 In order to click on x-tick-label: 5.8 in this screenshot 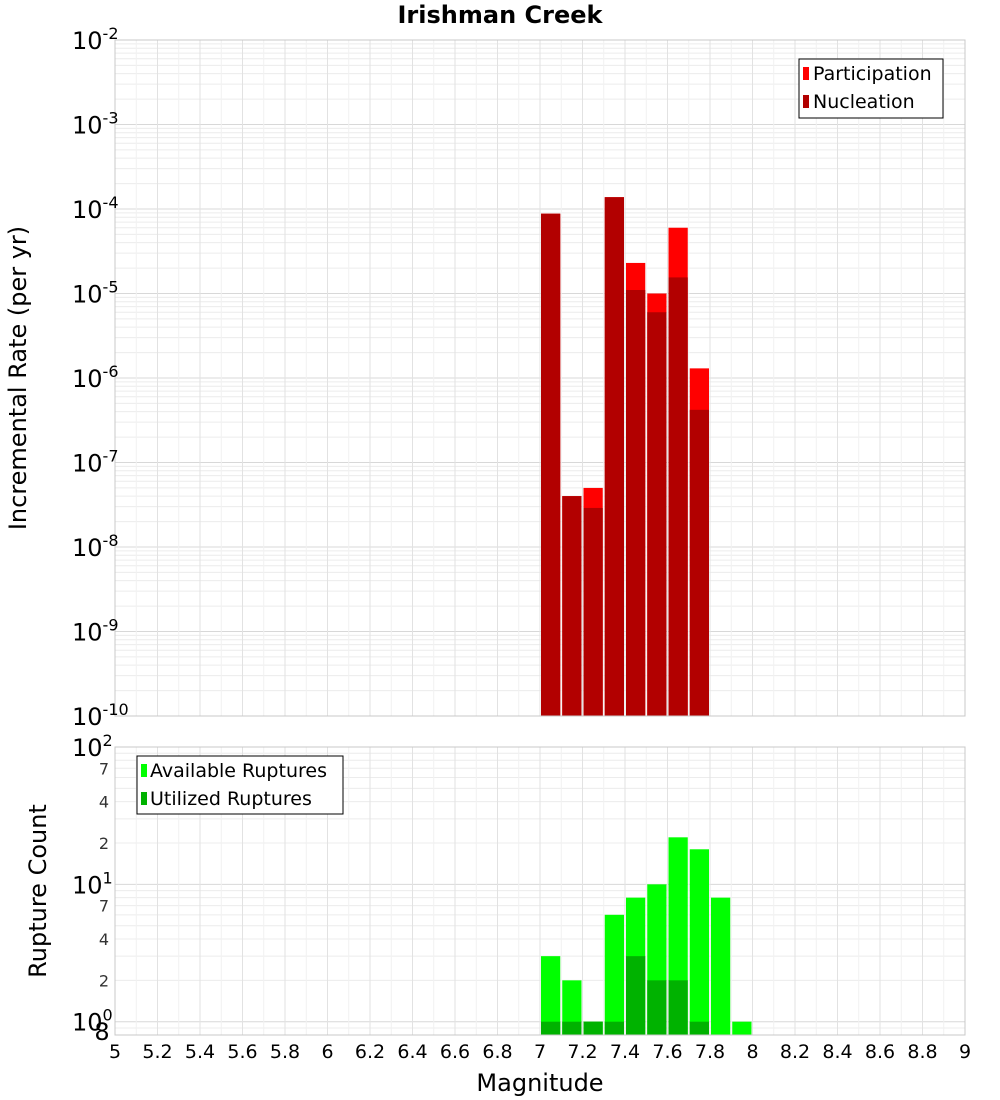, I will do `click(285, 1052)`.